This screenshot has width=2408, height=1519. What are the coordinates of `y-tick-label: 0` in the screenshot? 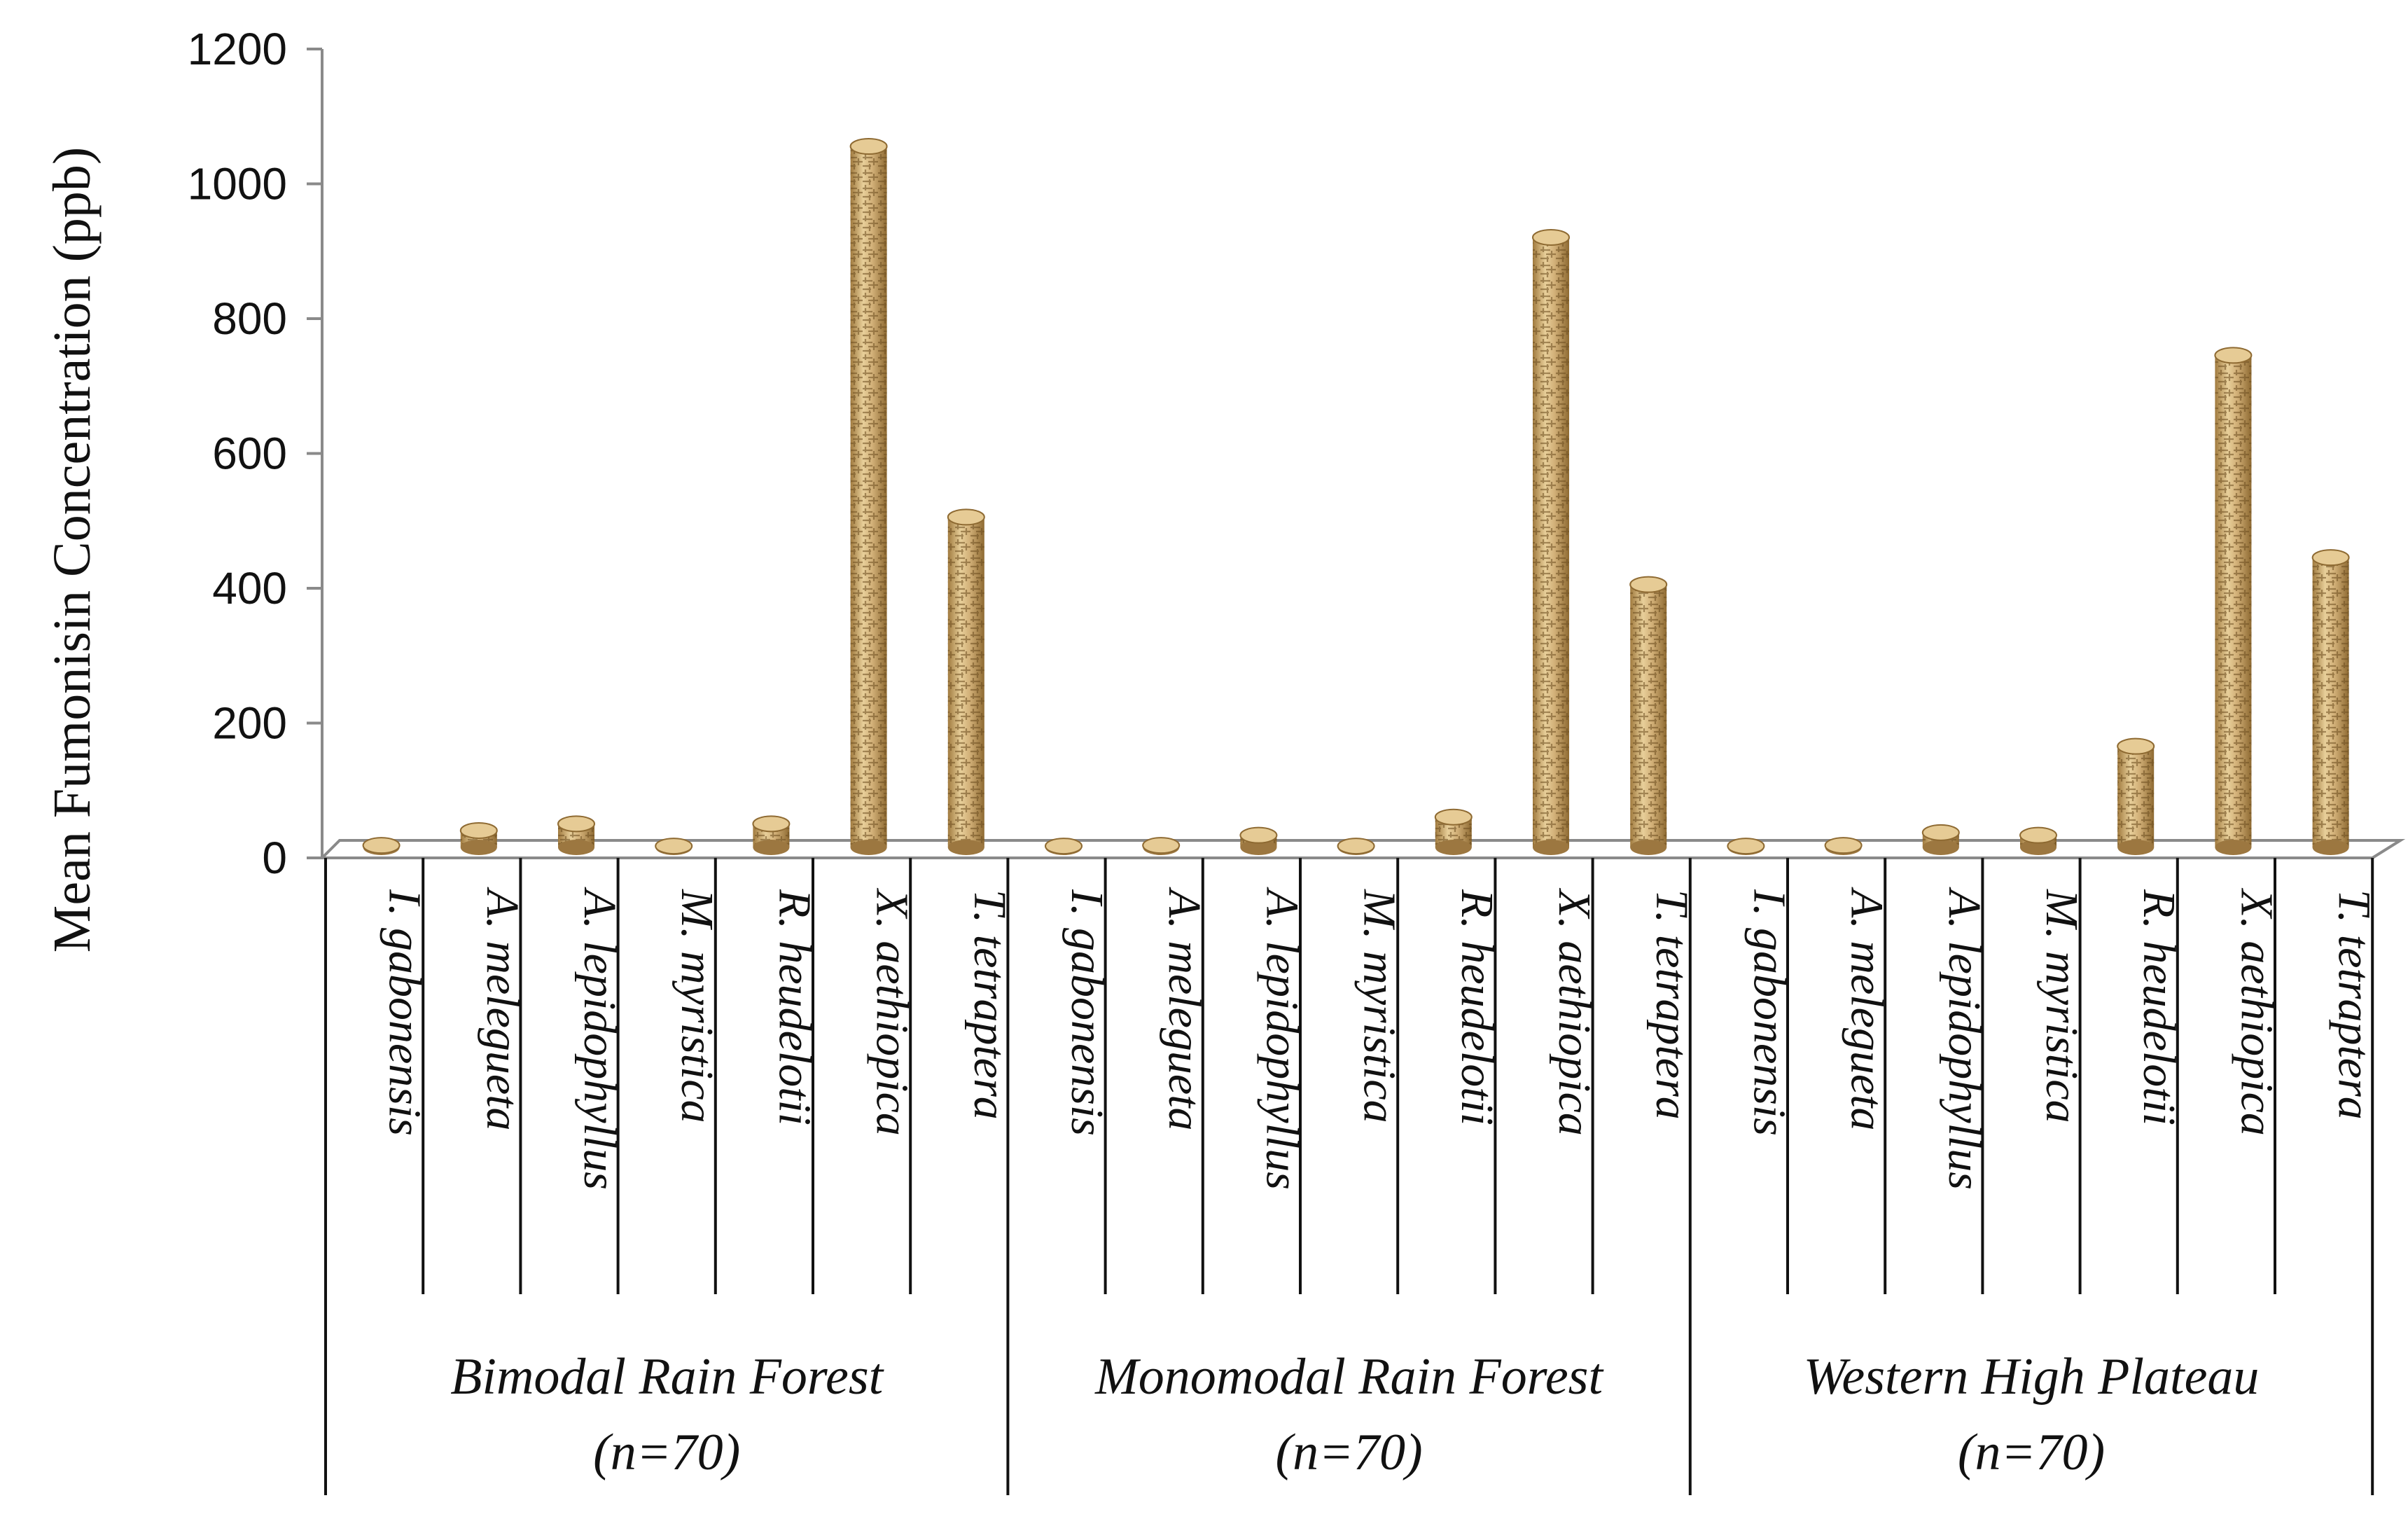 It's located at (274, 858).